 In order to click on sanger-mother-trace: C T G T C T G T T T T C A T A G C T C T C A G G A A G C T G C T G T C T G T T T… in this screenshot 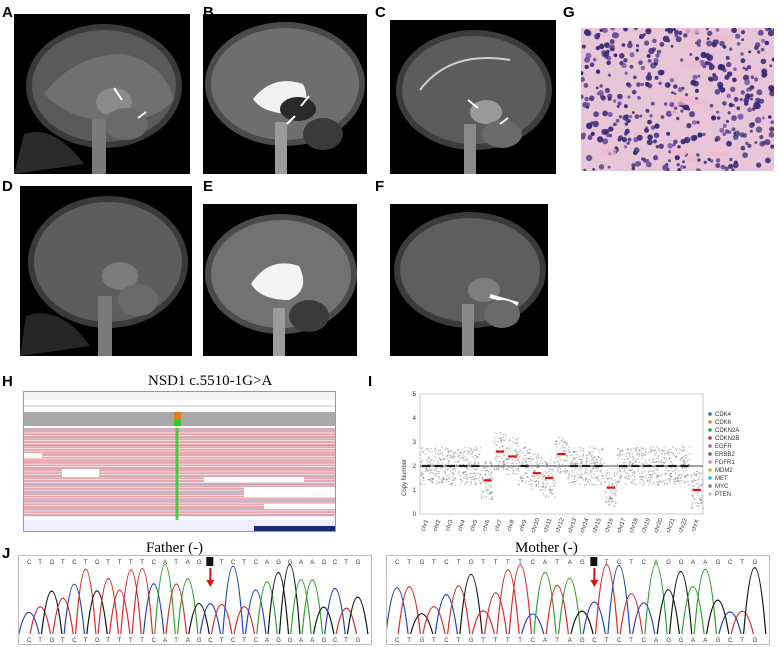, I will do `click(578, 600)`.